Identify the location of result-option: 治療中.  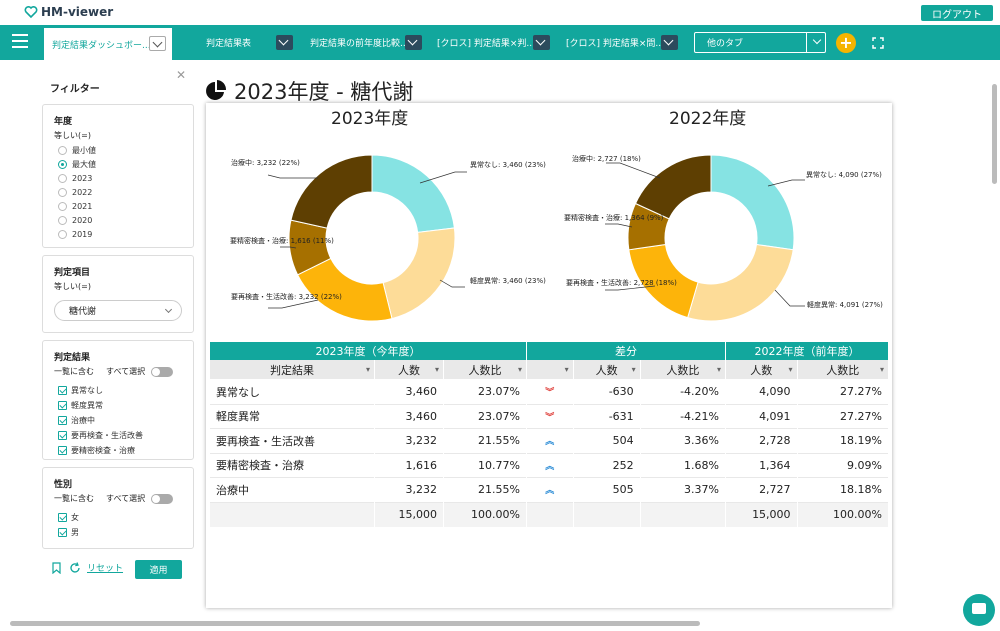
(125, 420).